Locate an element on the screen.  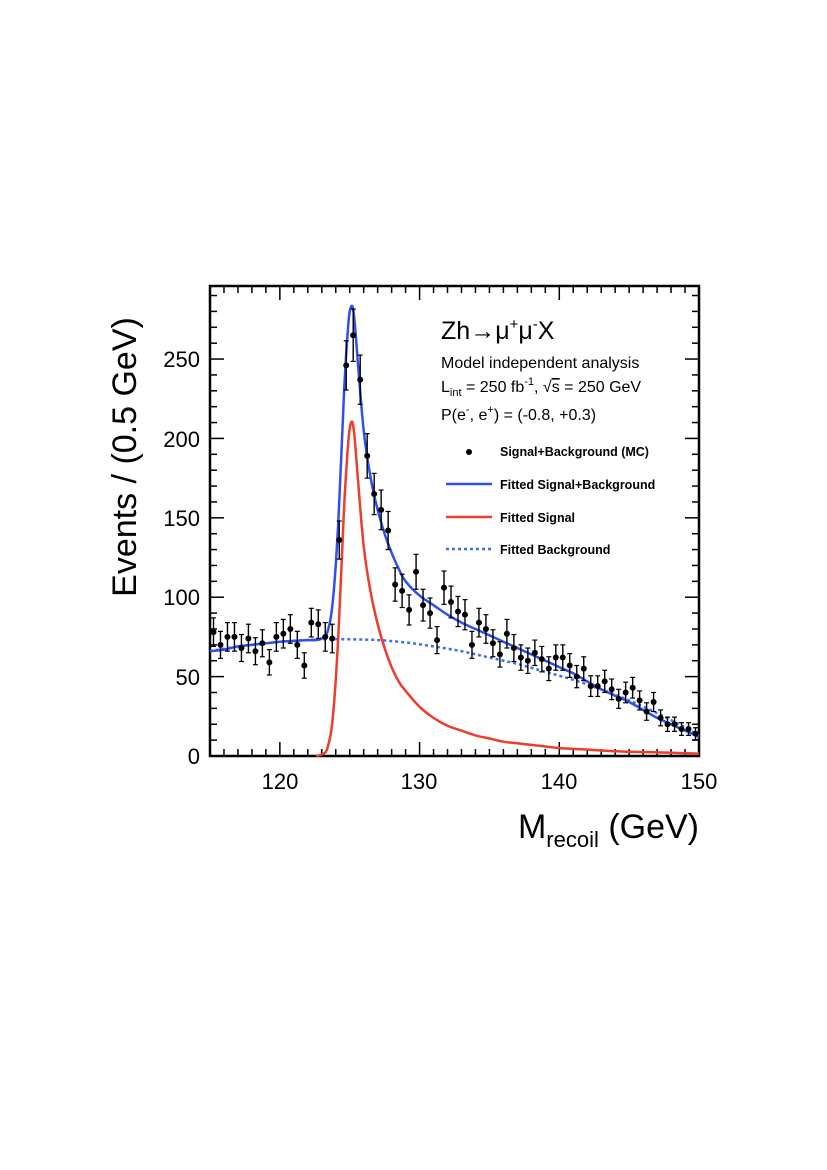
process-mu-1: μ is located at coordinates (502, 331).